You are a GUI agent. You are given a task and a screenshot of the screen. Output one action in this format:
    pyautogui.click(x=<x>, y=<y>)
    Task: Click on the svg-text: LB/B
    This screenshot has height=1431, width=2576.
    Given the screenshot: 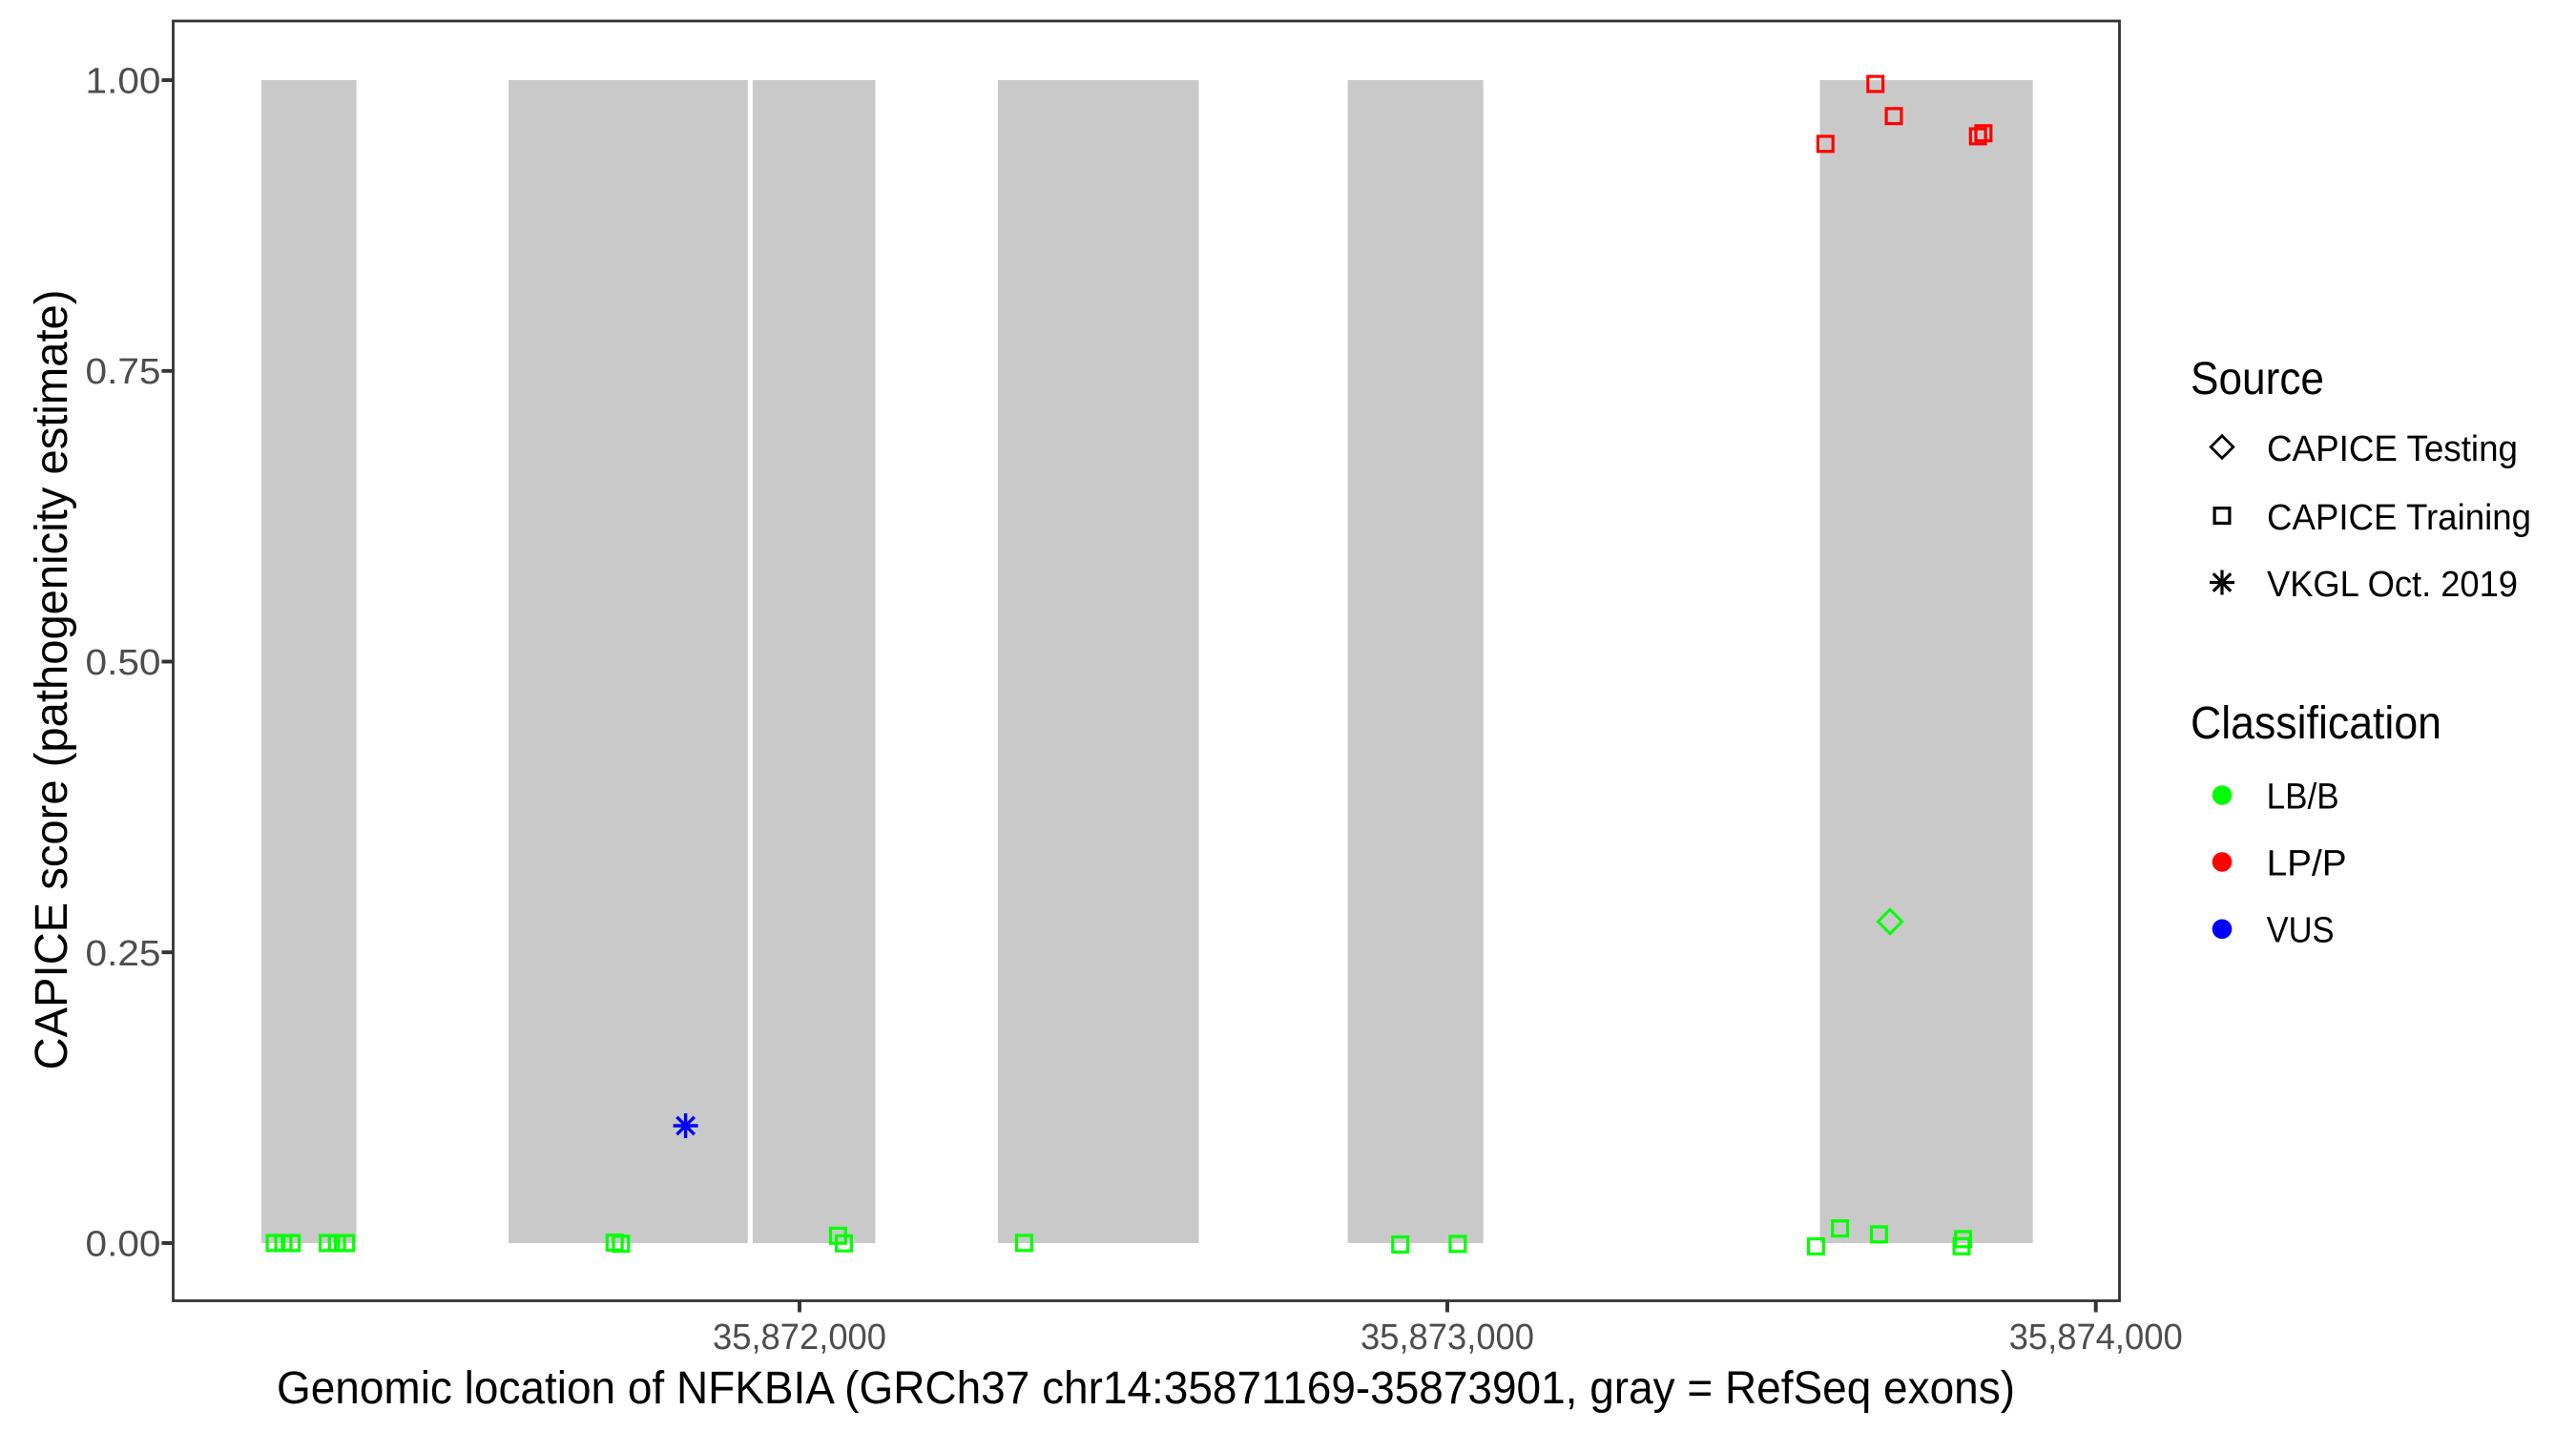 What is the action you would take?
    pyautogui.click(x=2303, y=797)
    